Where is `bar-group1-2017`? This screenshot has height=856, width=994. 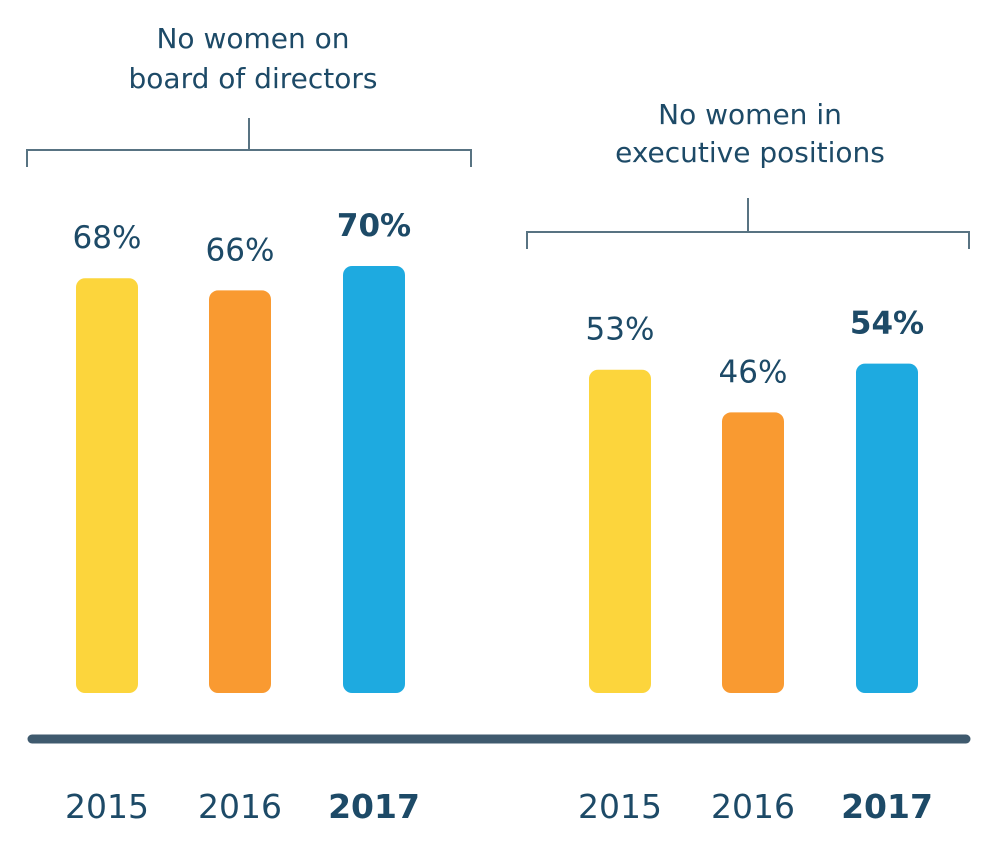 bar-group1-2017 is located at coordinates (374, 479).